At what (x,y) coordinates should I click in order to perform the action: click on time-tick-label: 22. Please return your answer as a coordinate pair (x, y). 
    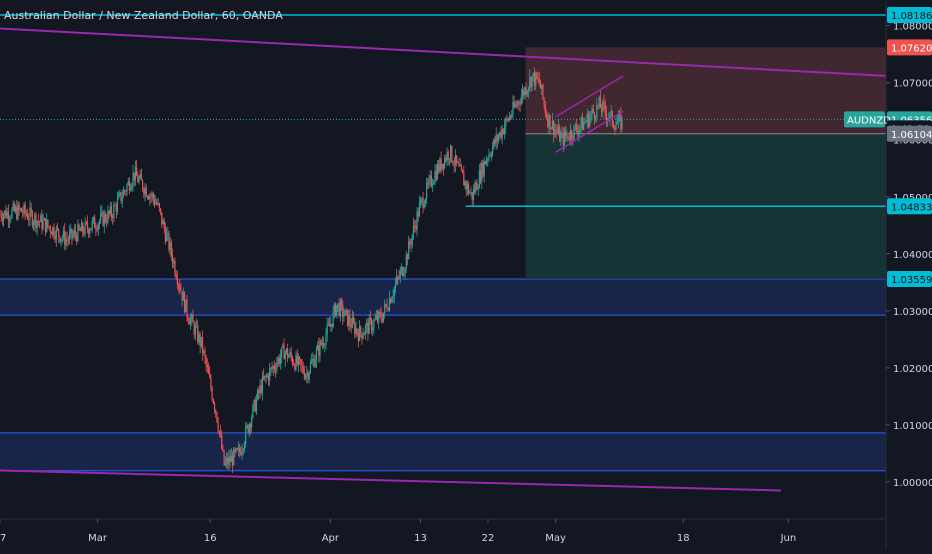
    Looking at the image, I should click on (488, 538).